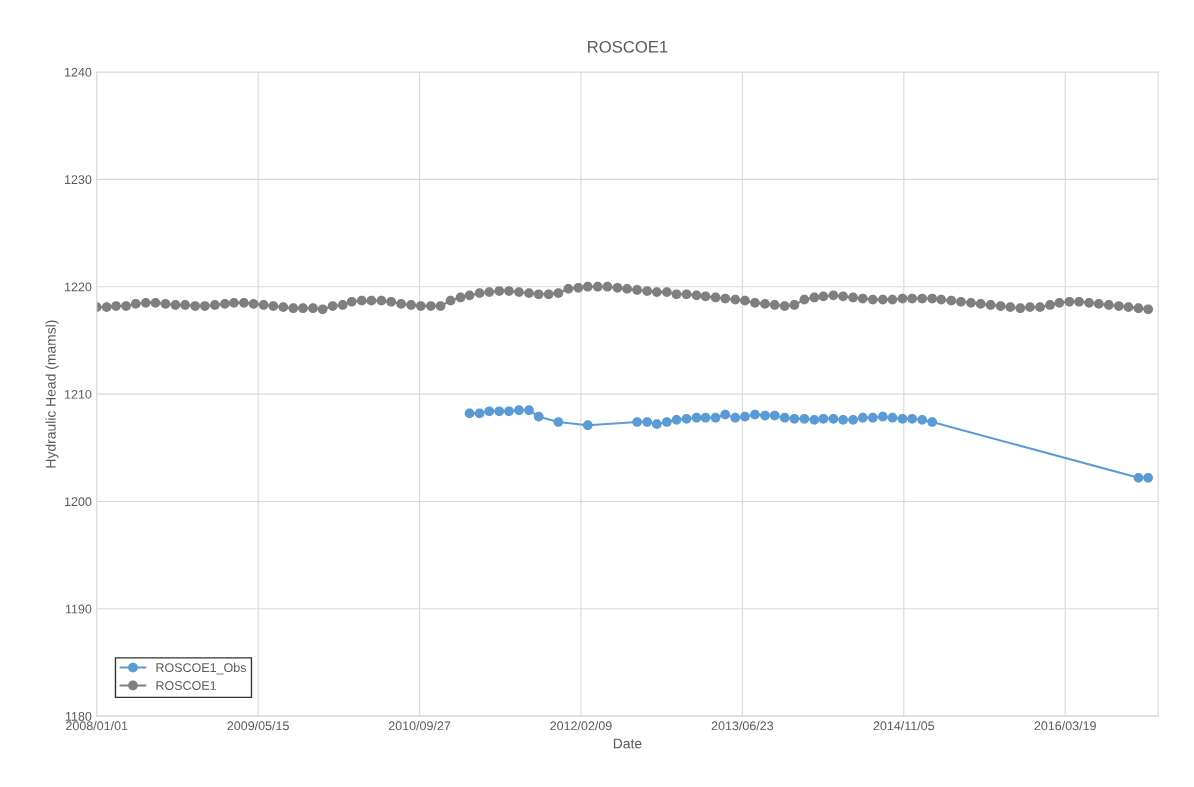  I want to click on y-tick-label: 1190, so click(78, 609).